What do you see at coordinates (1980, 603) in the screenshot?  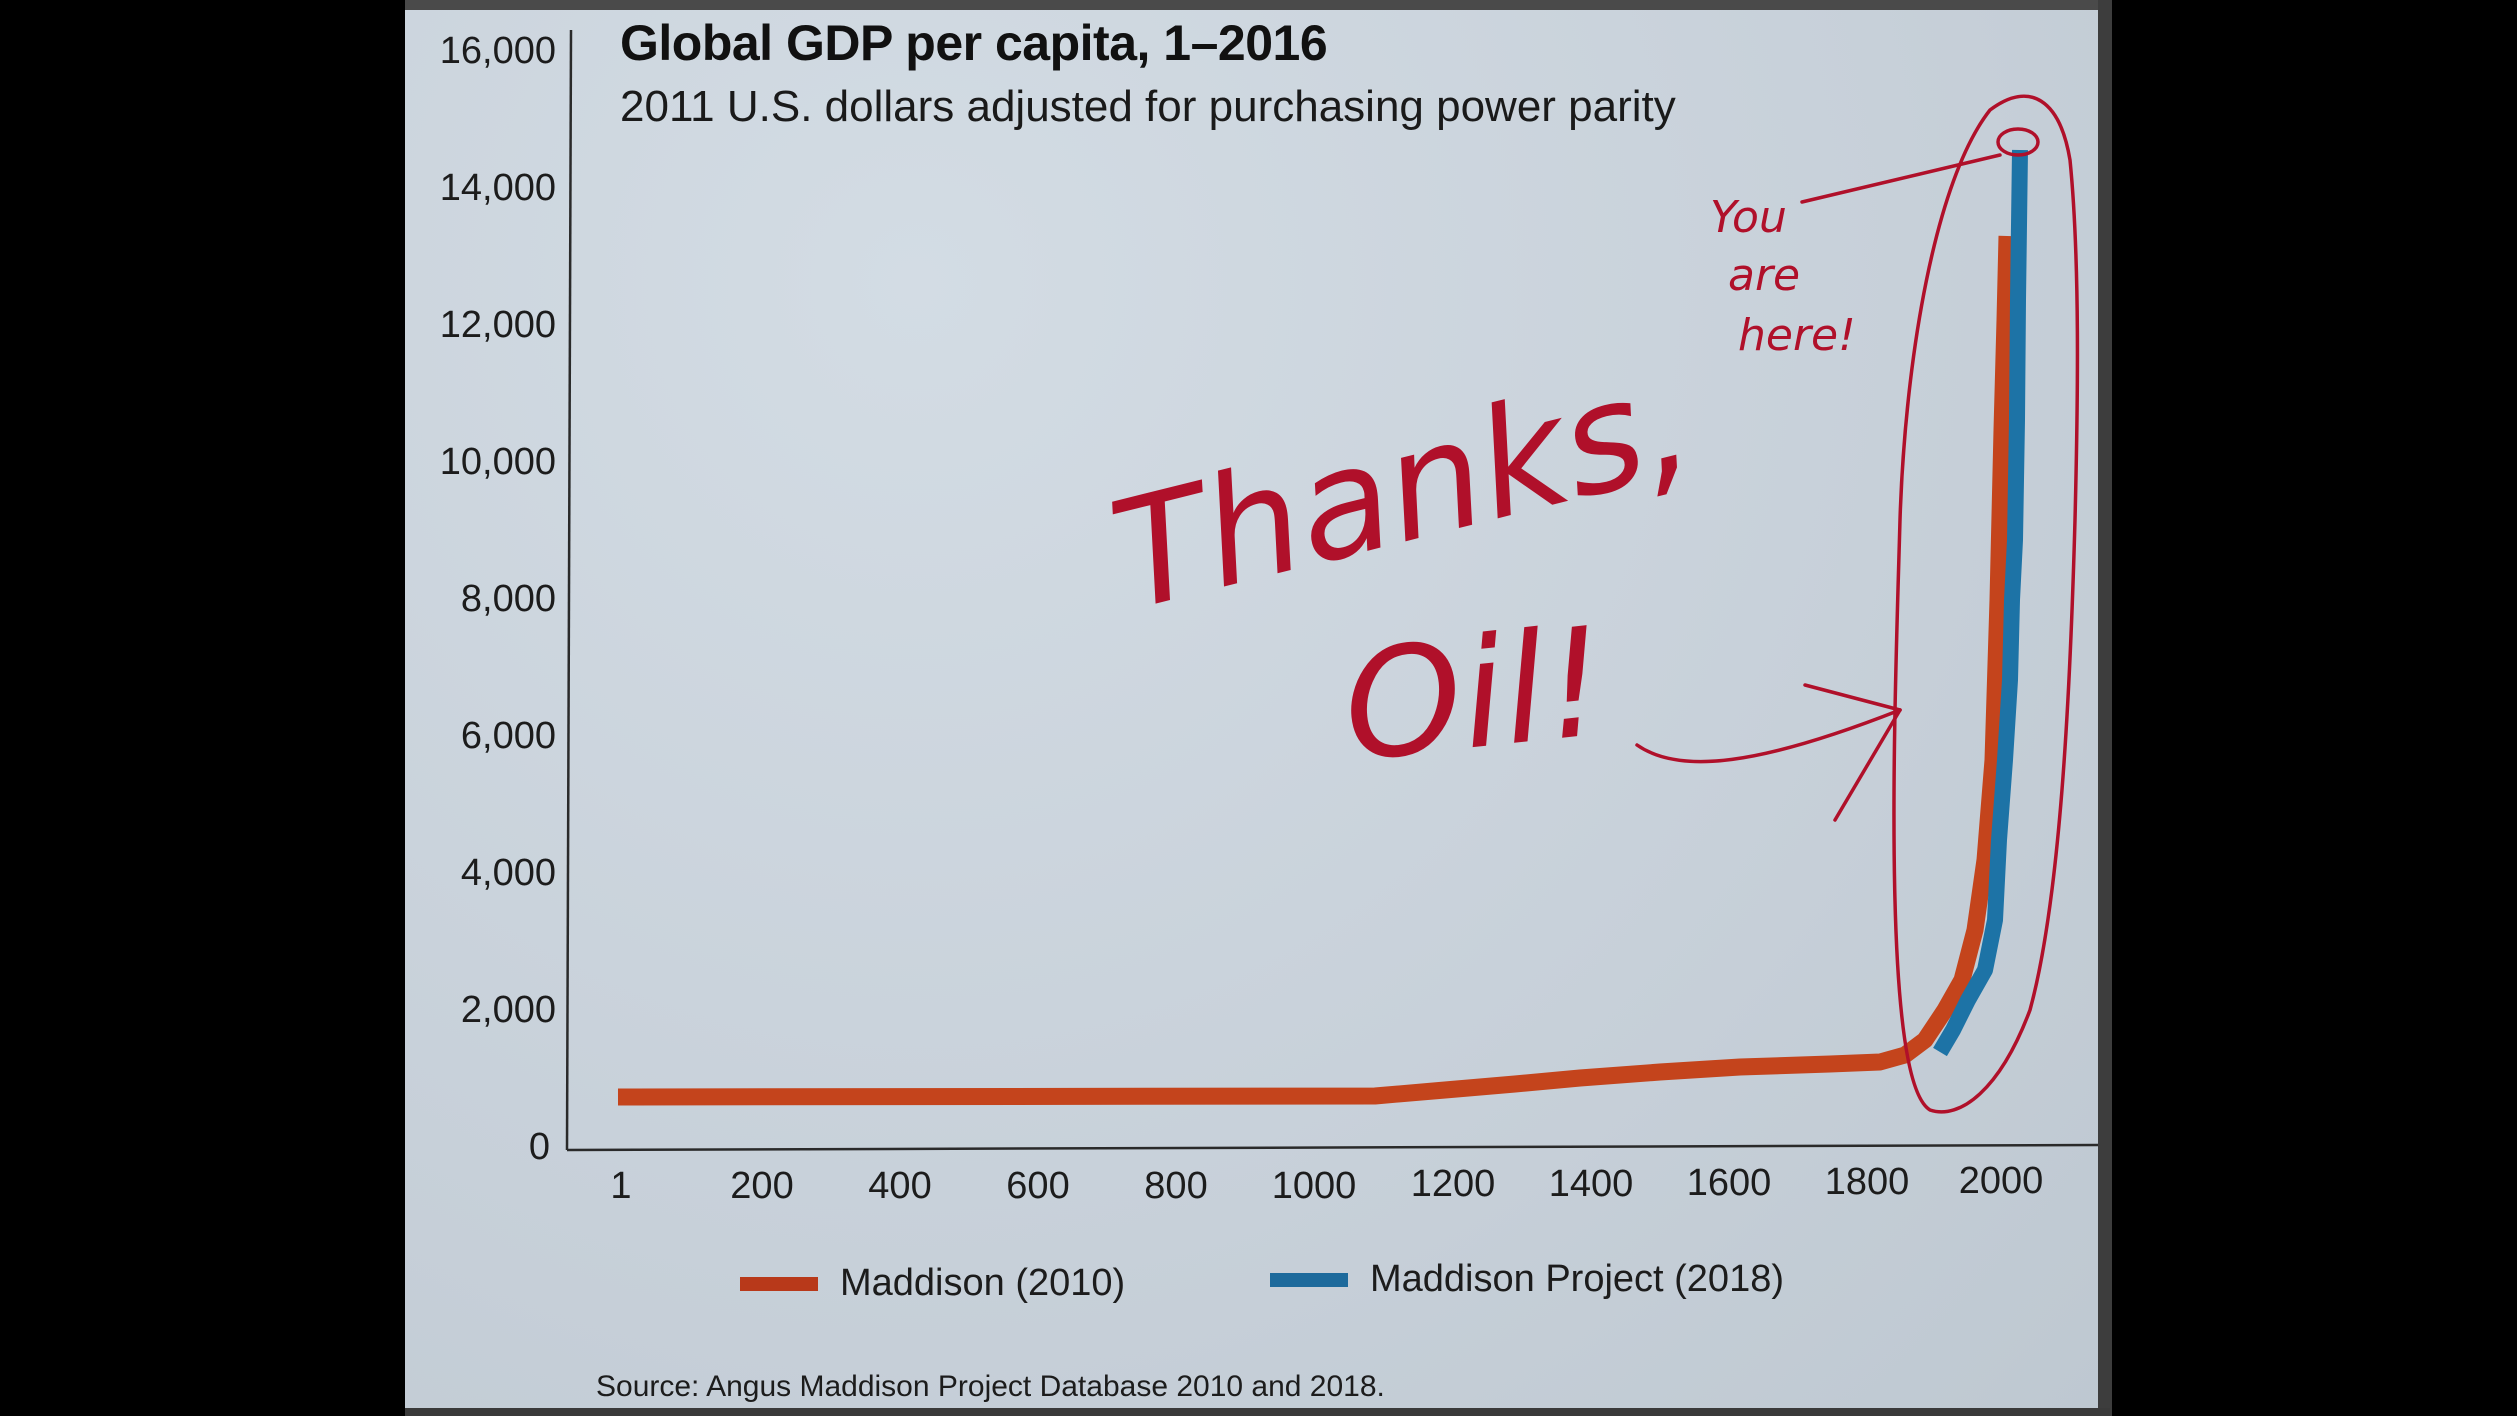 I see `series-maddison-project-2018-line` at bounding box center [1980, 603].